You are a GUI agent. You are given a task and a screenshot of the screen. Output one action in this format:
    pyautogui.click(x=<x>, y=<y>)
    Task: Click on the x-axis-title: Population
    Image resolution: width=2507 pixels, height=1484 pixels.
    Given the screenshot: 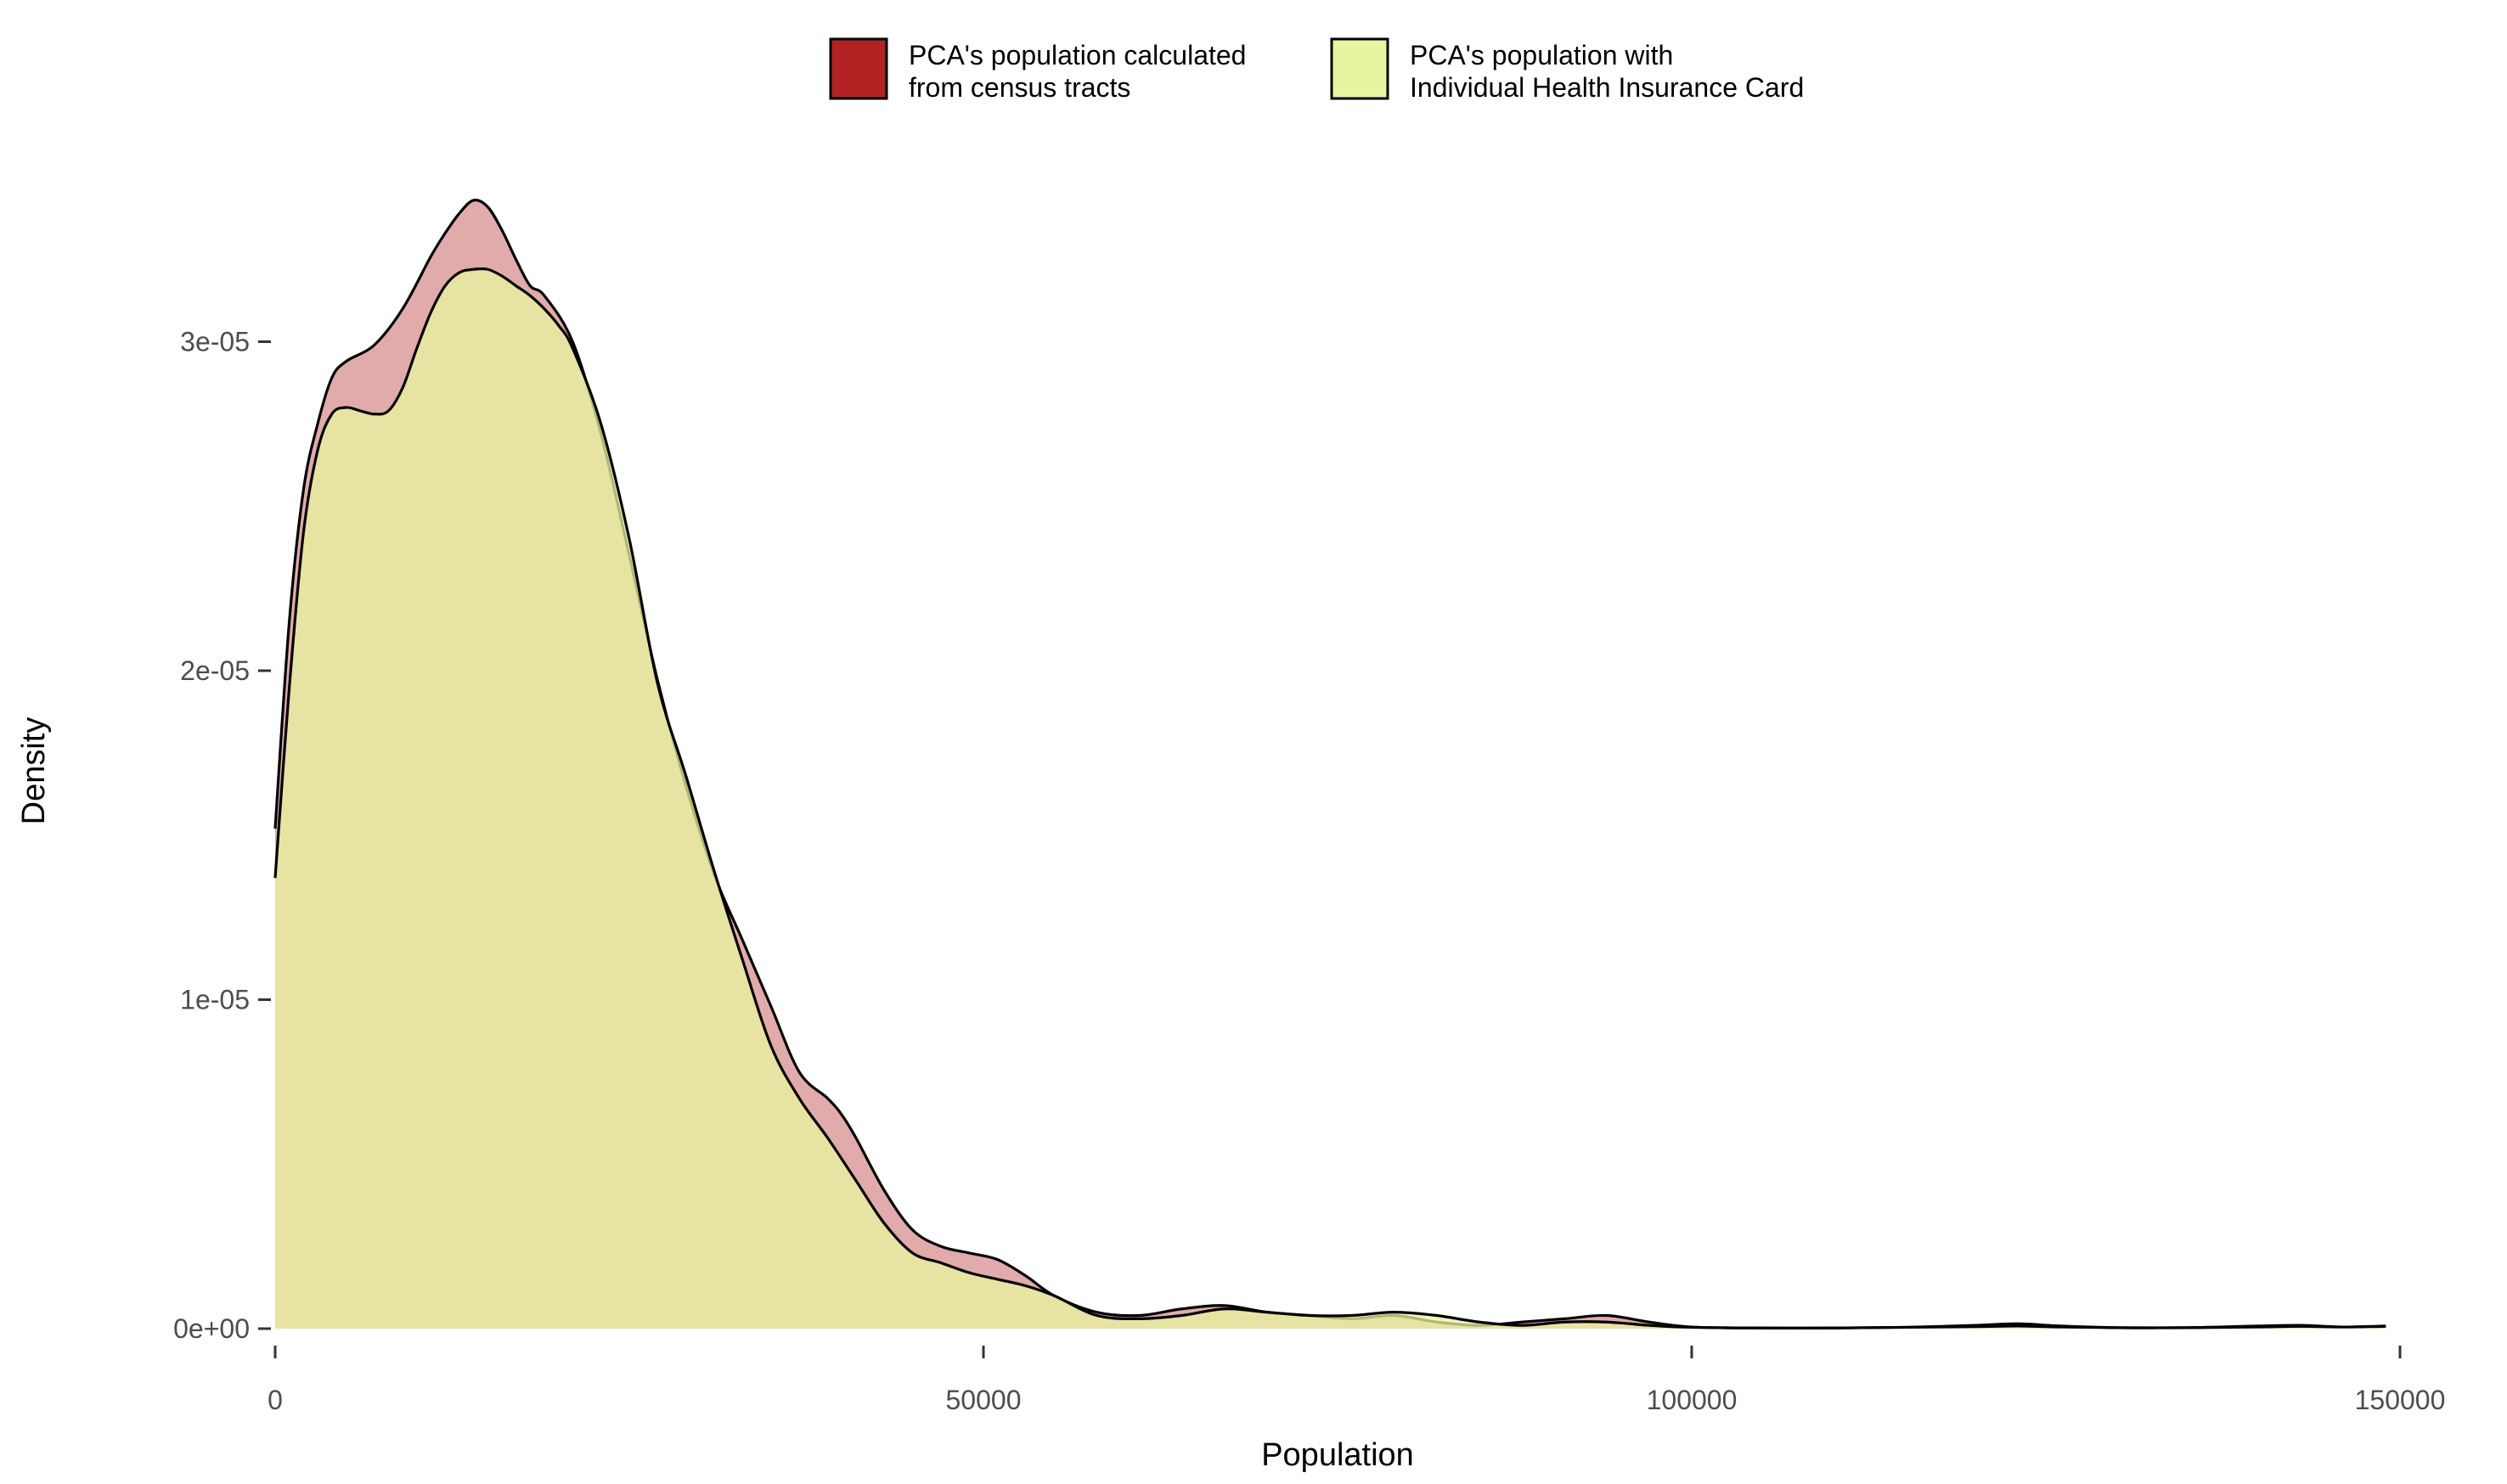 What is the action you would take?
    pyautogui.click(x=1337, y=1455)
    